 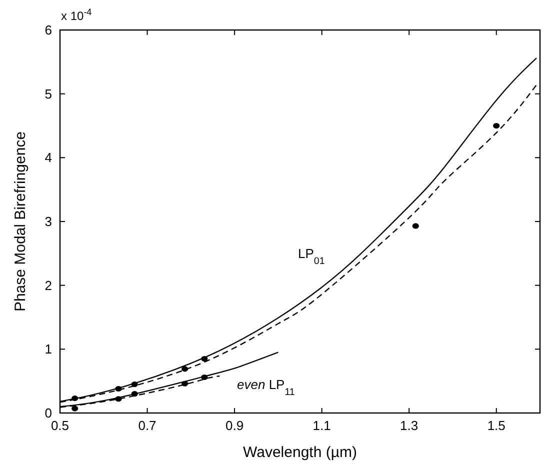 I want to click on annotation: even LP$_{11}$, so click(x=266, y=387).